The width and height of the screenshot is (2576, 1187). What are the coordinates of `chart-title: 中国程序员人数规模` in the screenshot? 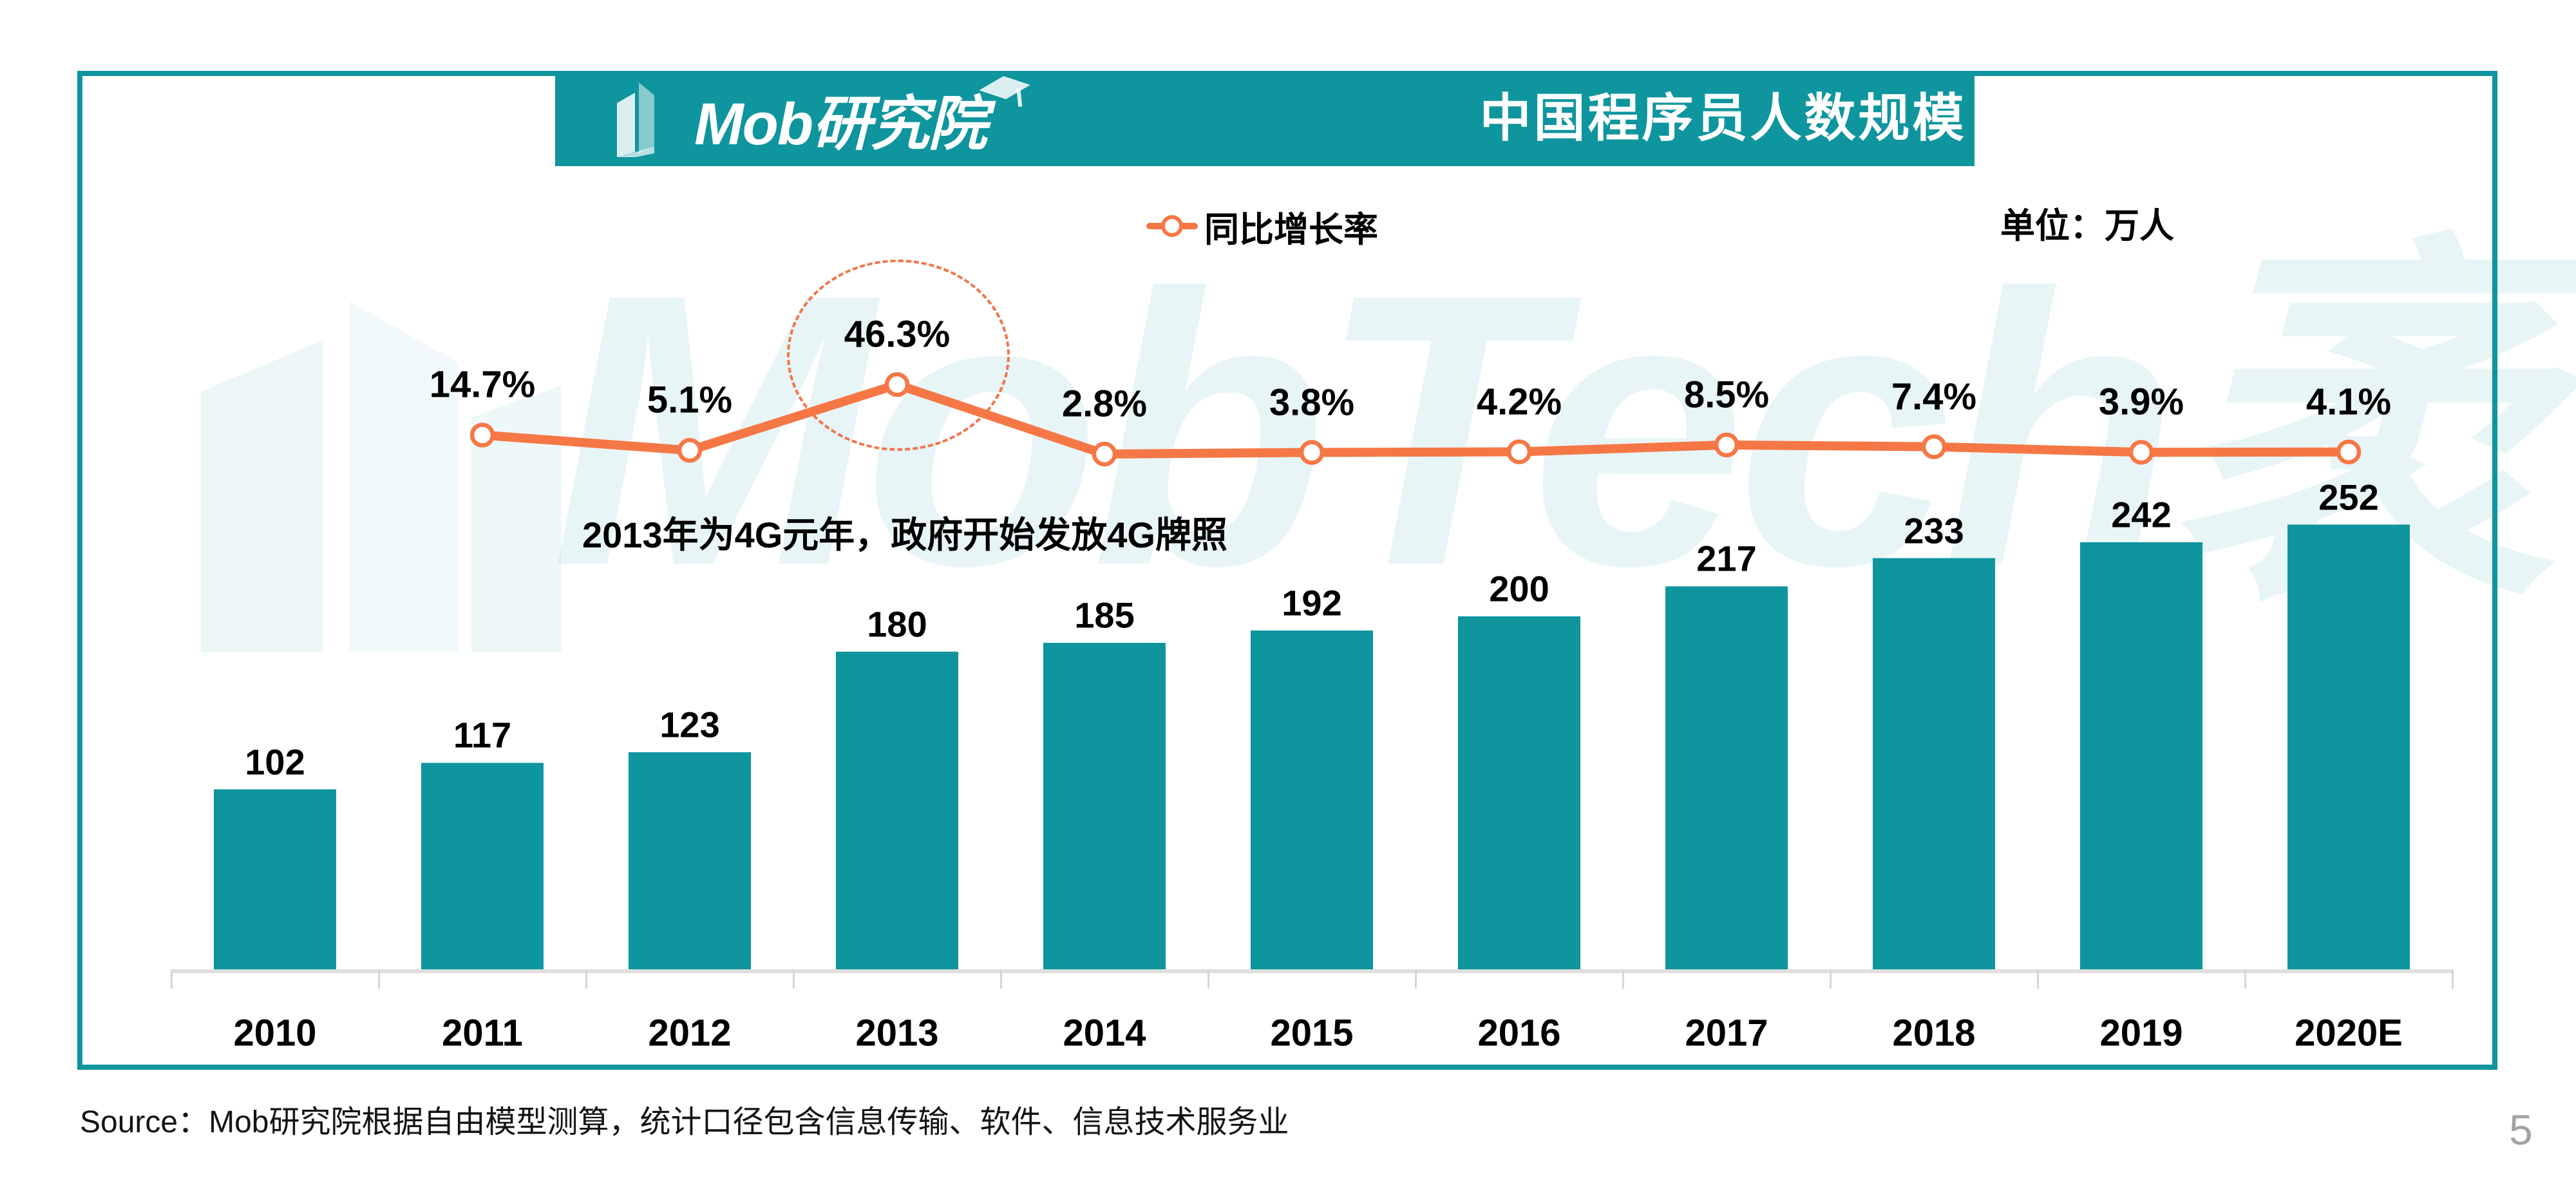 It's located at (1723, 118).